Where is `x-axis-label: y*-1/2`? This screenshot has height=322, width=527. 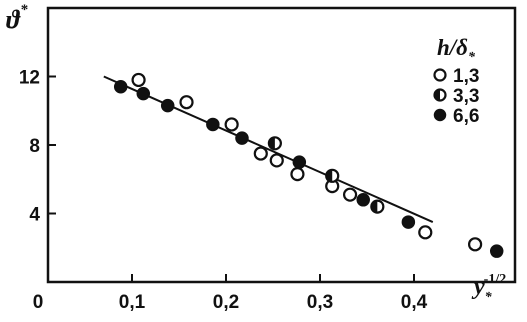 x-axis-label: y*-1/2 is located at coordinates (490, 288).